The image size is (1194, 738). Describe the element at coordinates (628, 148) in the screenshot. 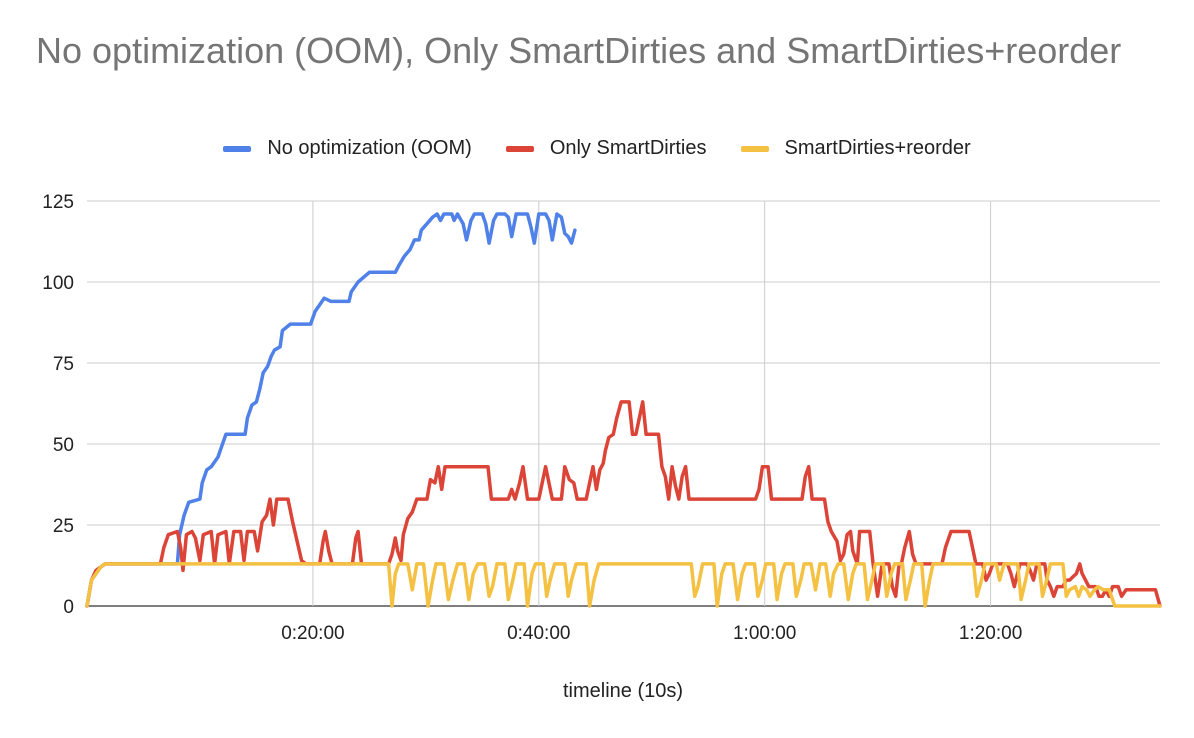

I see `legend-label-only-smartdirties: Only SmartDirties` at that location.